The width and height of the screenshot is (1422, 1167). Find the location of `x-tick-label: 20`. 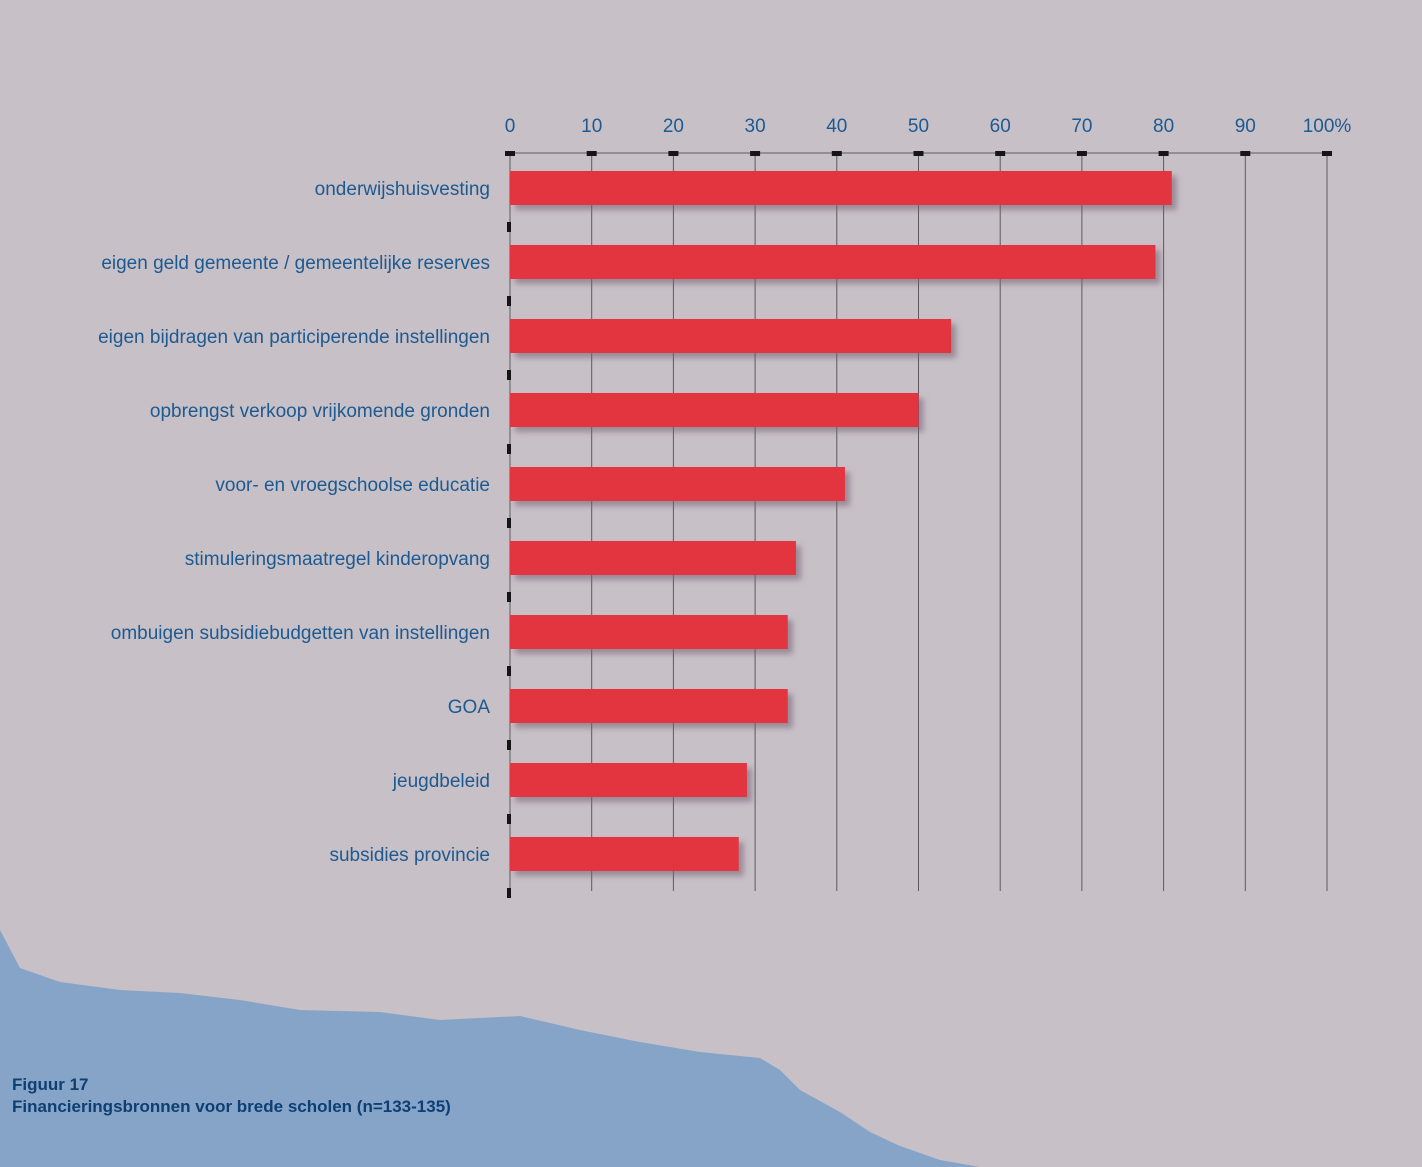

x-tick-label: 20 is located at coordinates (673, 126).